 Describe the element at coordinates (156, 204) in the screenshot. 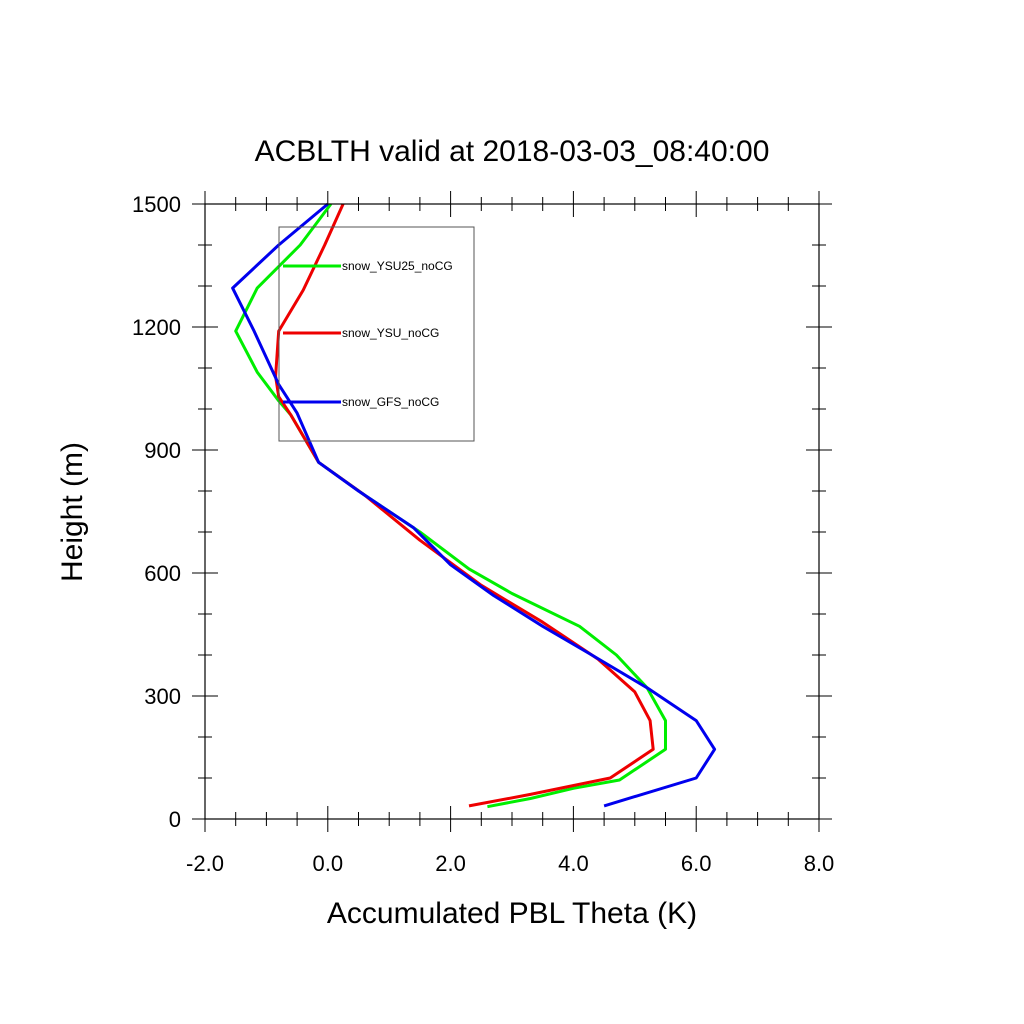

I see `y-tick-label: 1500` at that location.